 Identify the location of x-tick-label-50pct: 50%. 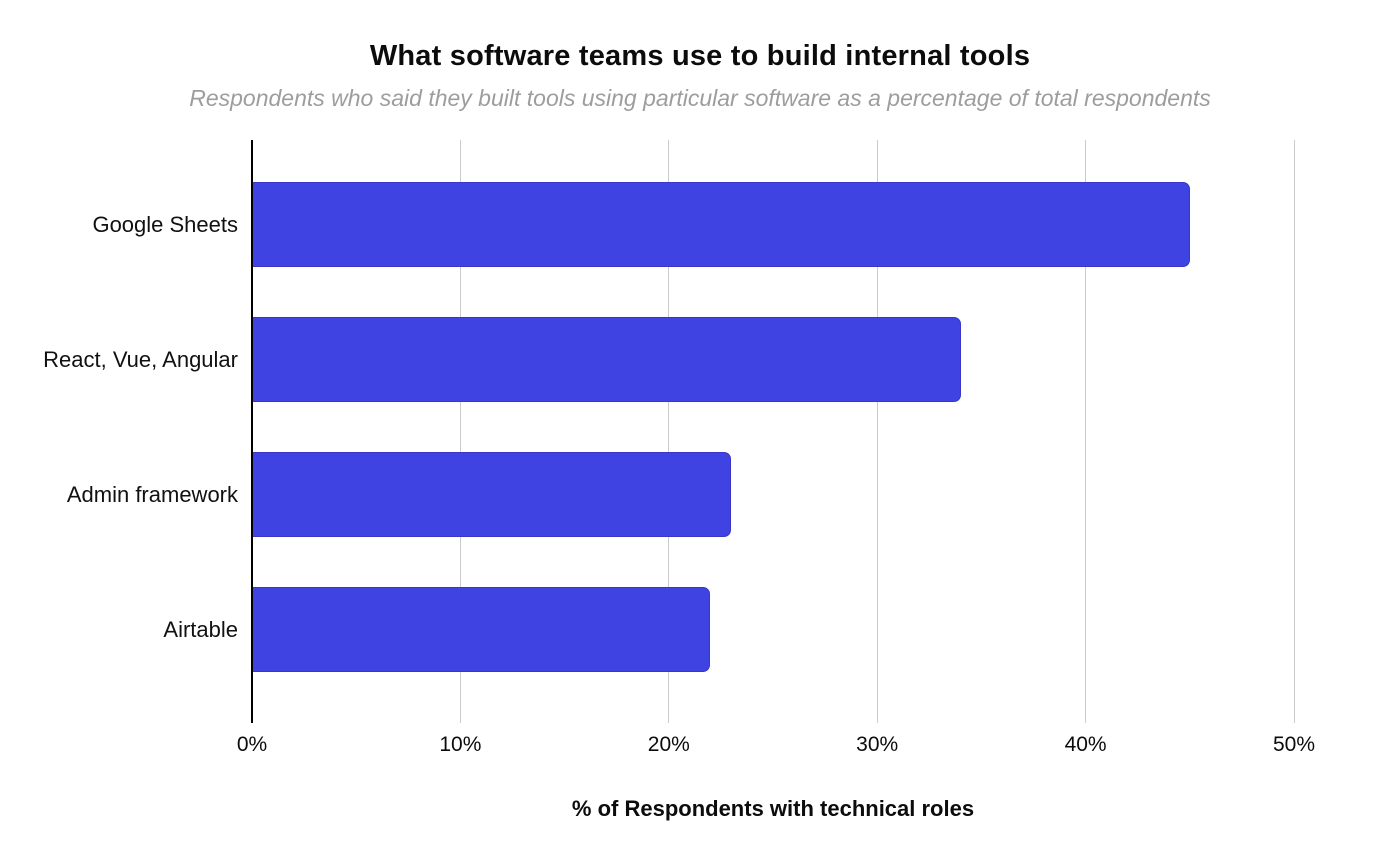
(1294, 744).